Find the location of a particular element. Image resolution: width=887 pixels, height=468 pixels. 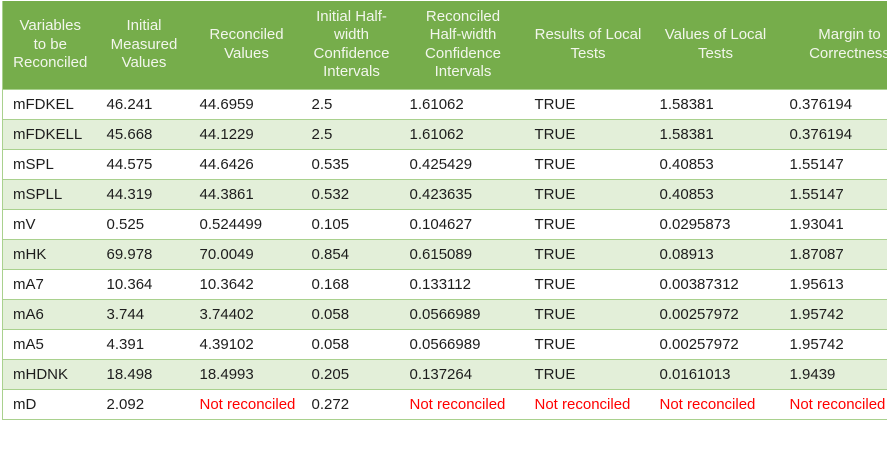

cell-mhdnk-col2: 18.498 is located at coordinates (144, 373).